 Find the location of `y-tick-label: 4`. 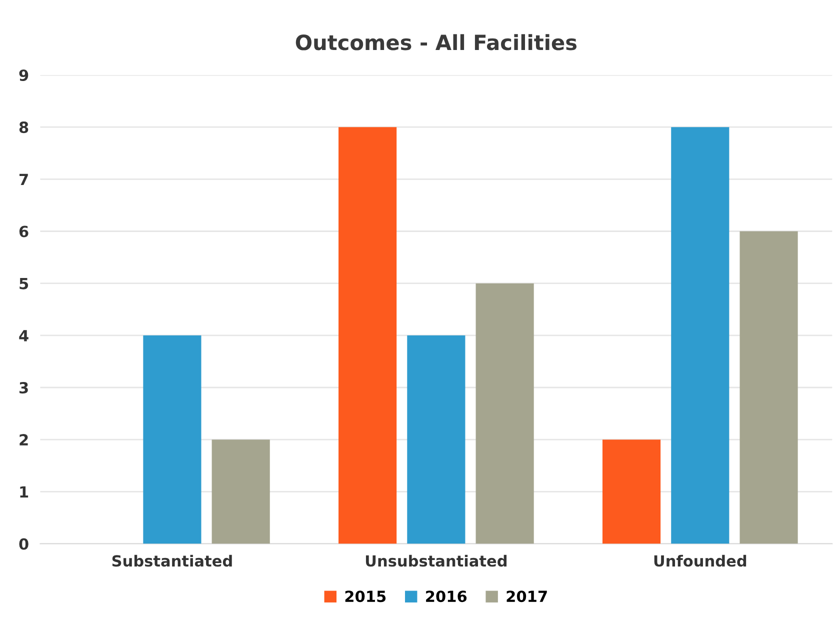

y-tick-label: 4 is located at coordinates (23, 336).